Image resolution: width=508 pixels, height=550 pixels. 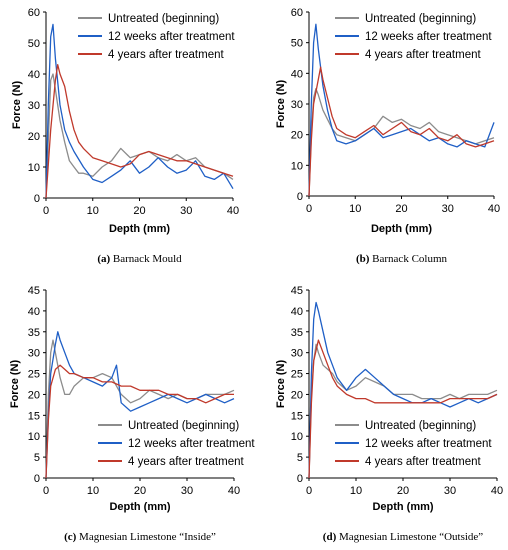 I want to click on panel-caption: (b) Barnack Column, so click(x=402, y=259).